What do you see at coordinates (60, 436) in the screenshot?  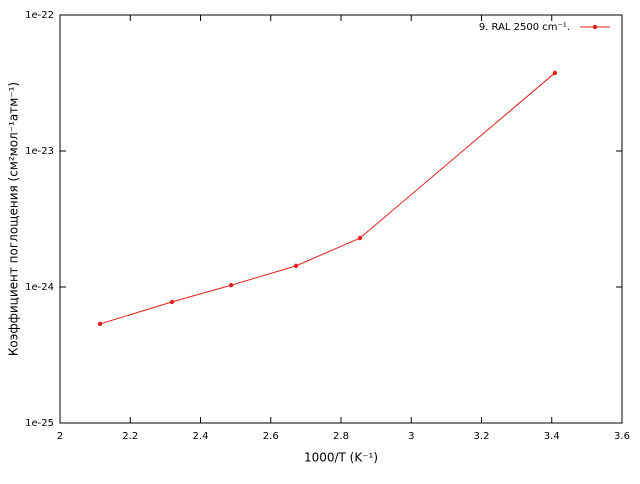 I see `x-tick-label: 2` at bounding box center [60, 436].